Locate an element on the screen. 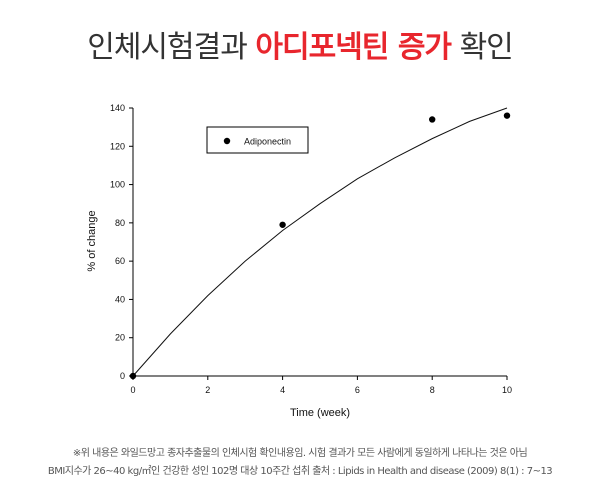 This screenshot has width=600, height=489. x-tick-label: 2 is located at coordinates (207, 390).